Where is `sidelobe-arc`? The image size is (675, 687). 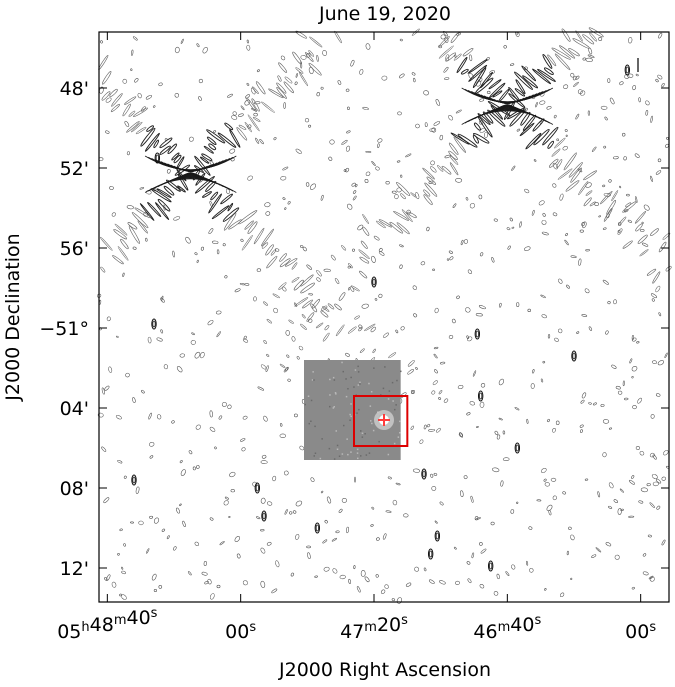 sidelobe-arc is located at coordinates (190, 162).